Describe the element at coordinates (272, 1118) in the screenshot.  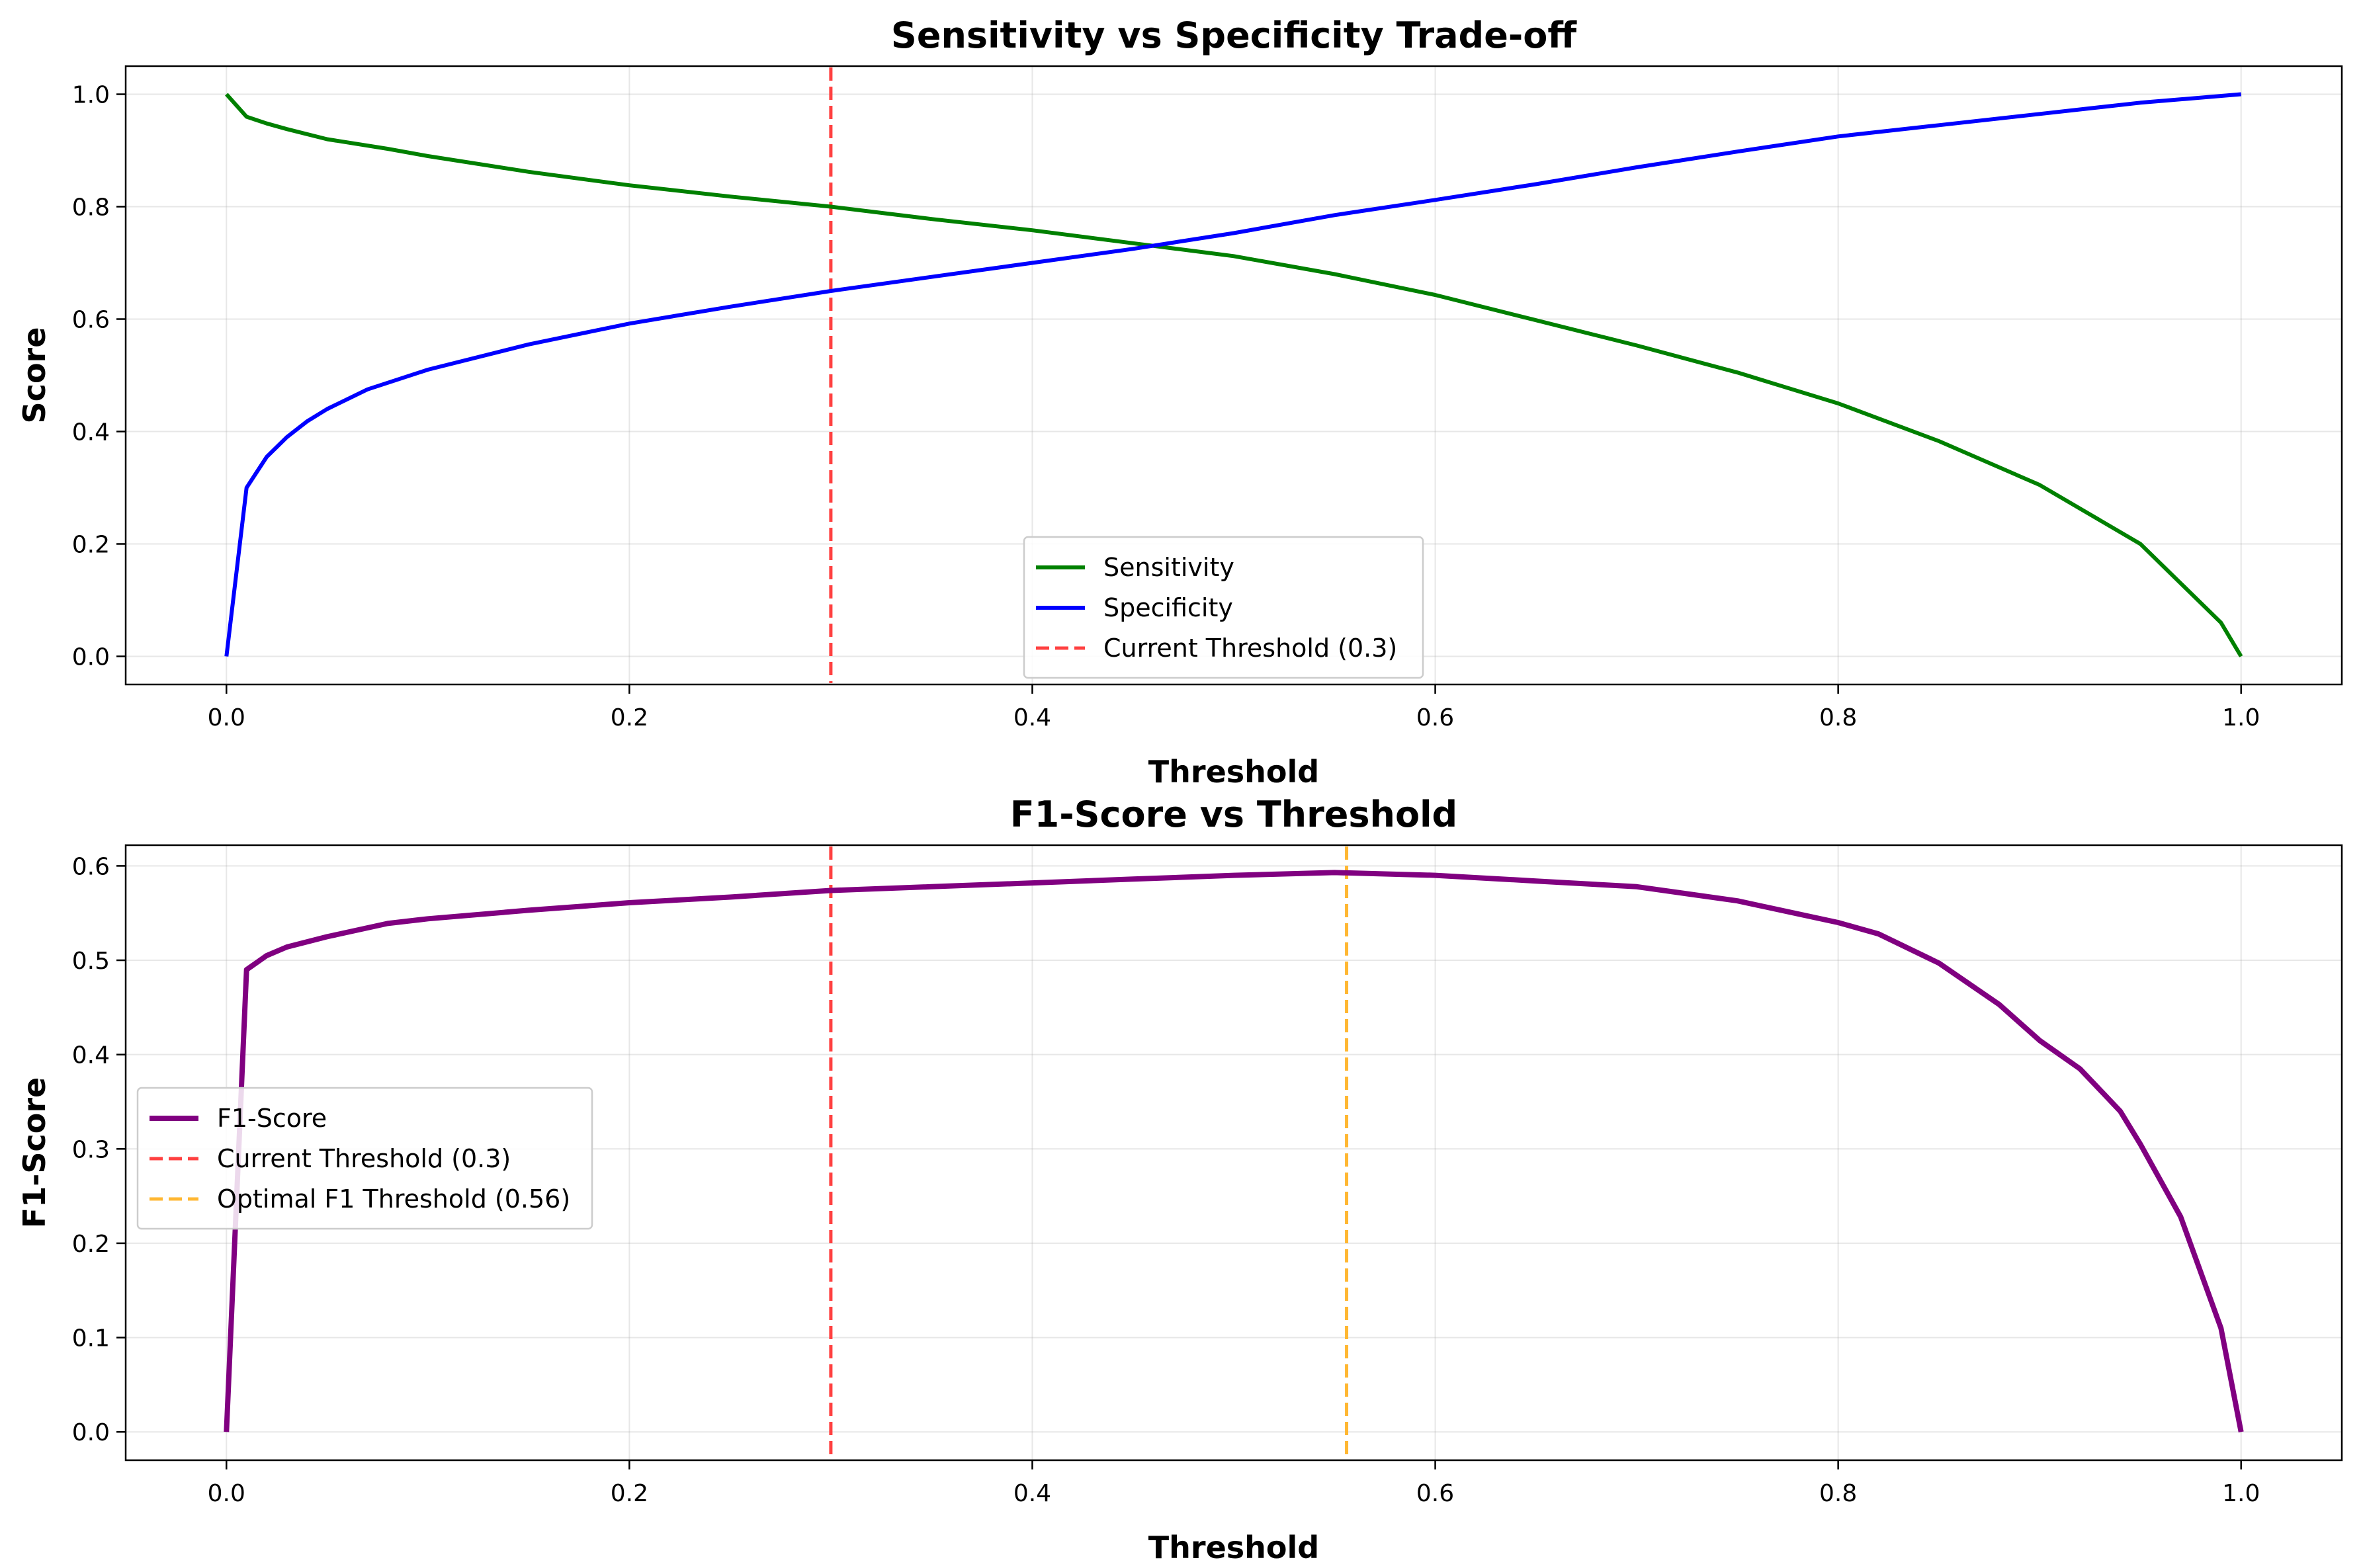
I see `legend-label: F1-Score` at that location.